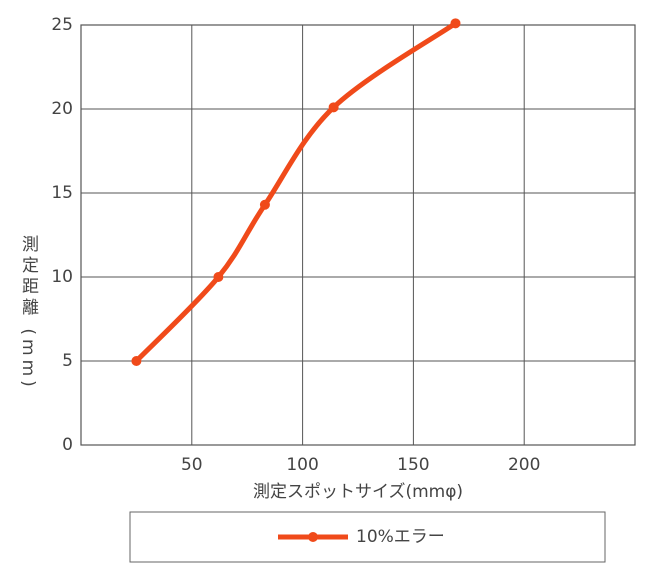  What do you see at coordinates (62, 25) in the screenshot?
I see `y-tick-label: 25` at bounding box center [62, 25].